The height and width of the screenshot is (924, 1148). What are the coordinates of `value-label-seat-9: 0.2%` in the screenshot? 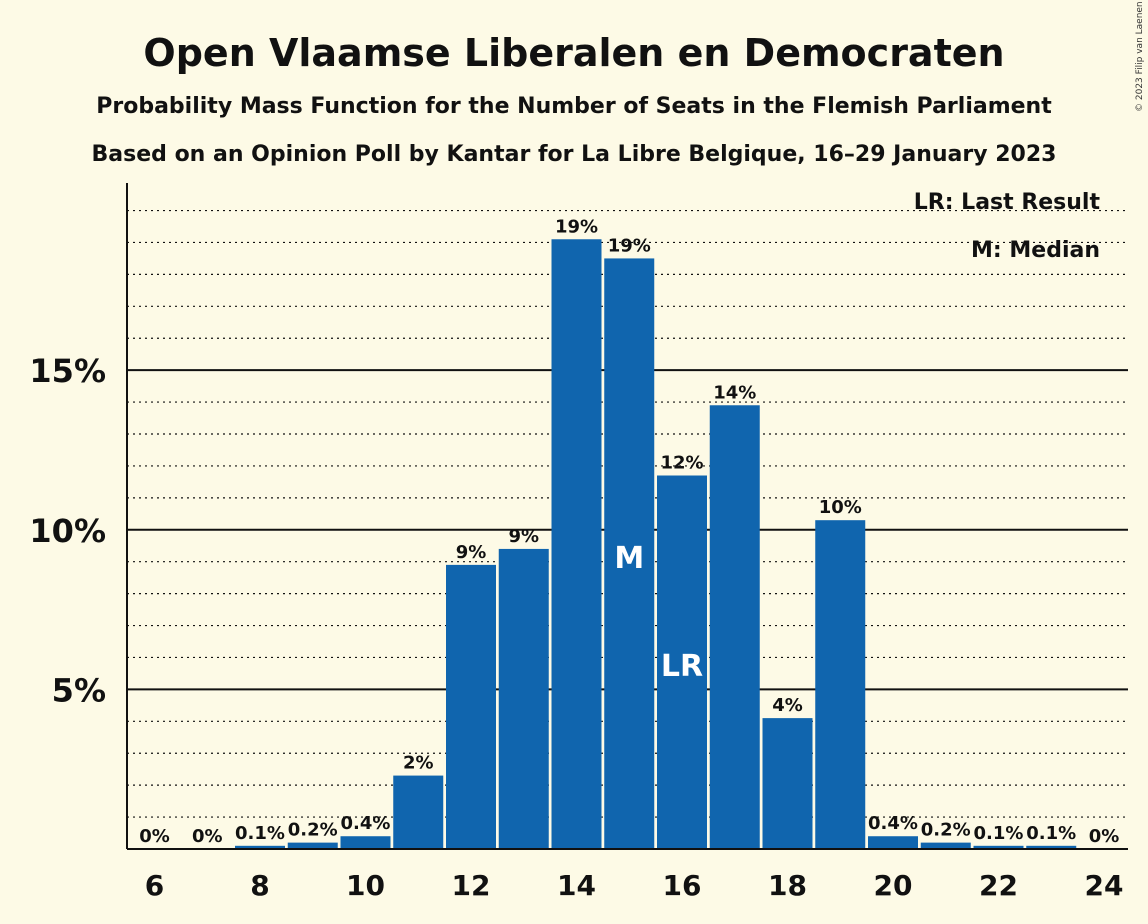 It's located at (313, 830).